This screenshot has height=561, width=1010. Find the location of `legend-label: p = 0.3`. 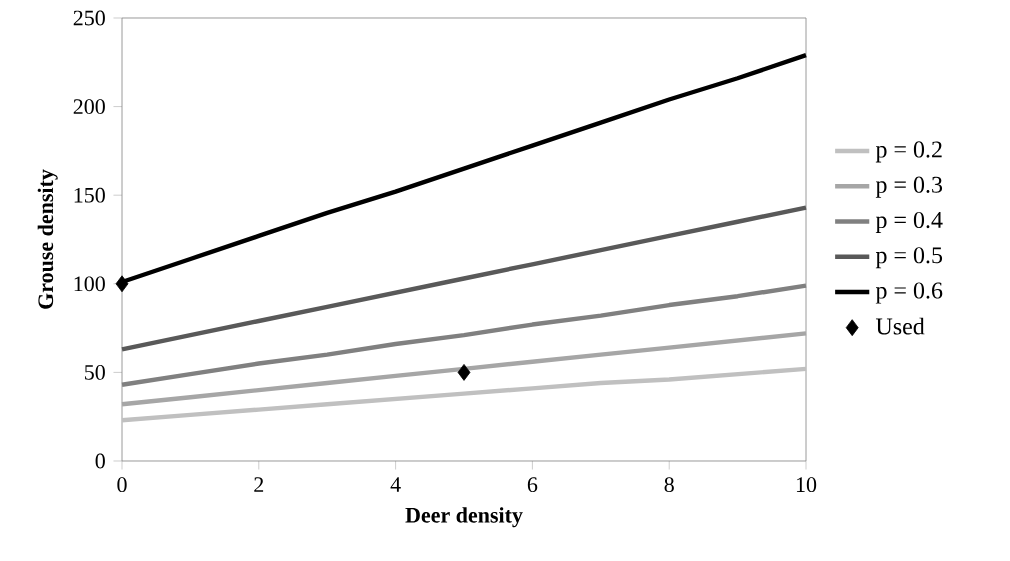

legend-label: p = 0.3 is located at coordinates (909, 187).